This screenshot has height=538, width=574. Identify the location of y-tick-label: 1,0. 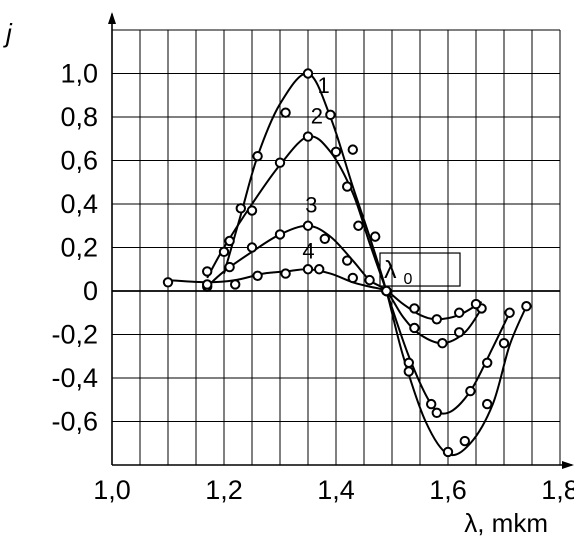
(79, 74).